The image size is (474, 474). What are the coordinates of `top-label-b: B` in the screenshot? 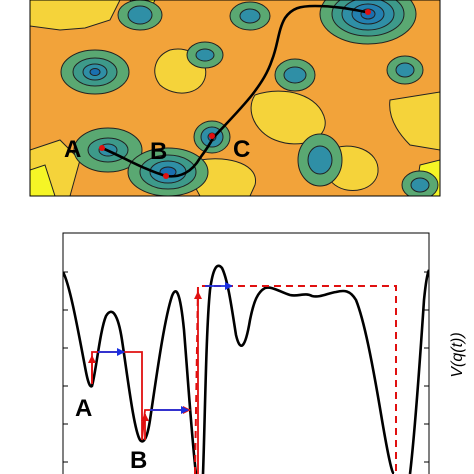 It's located at (158, 151).